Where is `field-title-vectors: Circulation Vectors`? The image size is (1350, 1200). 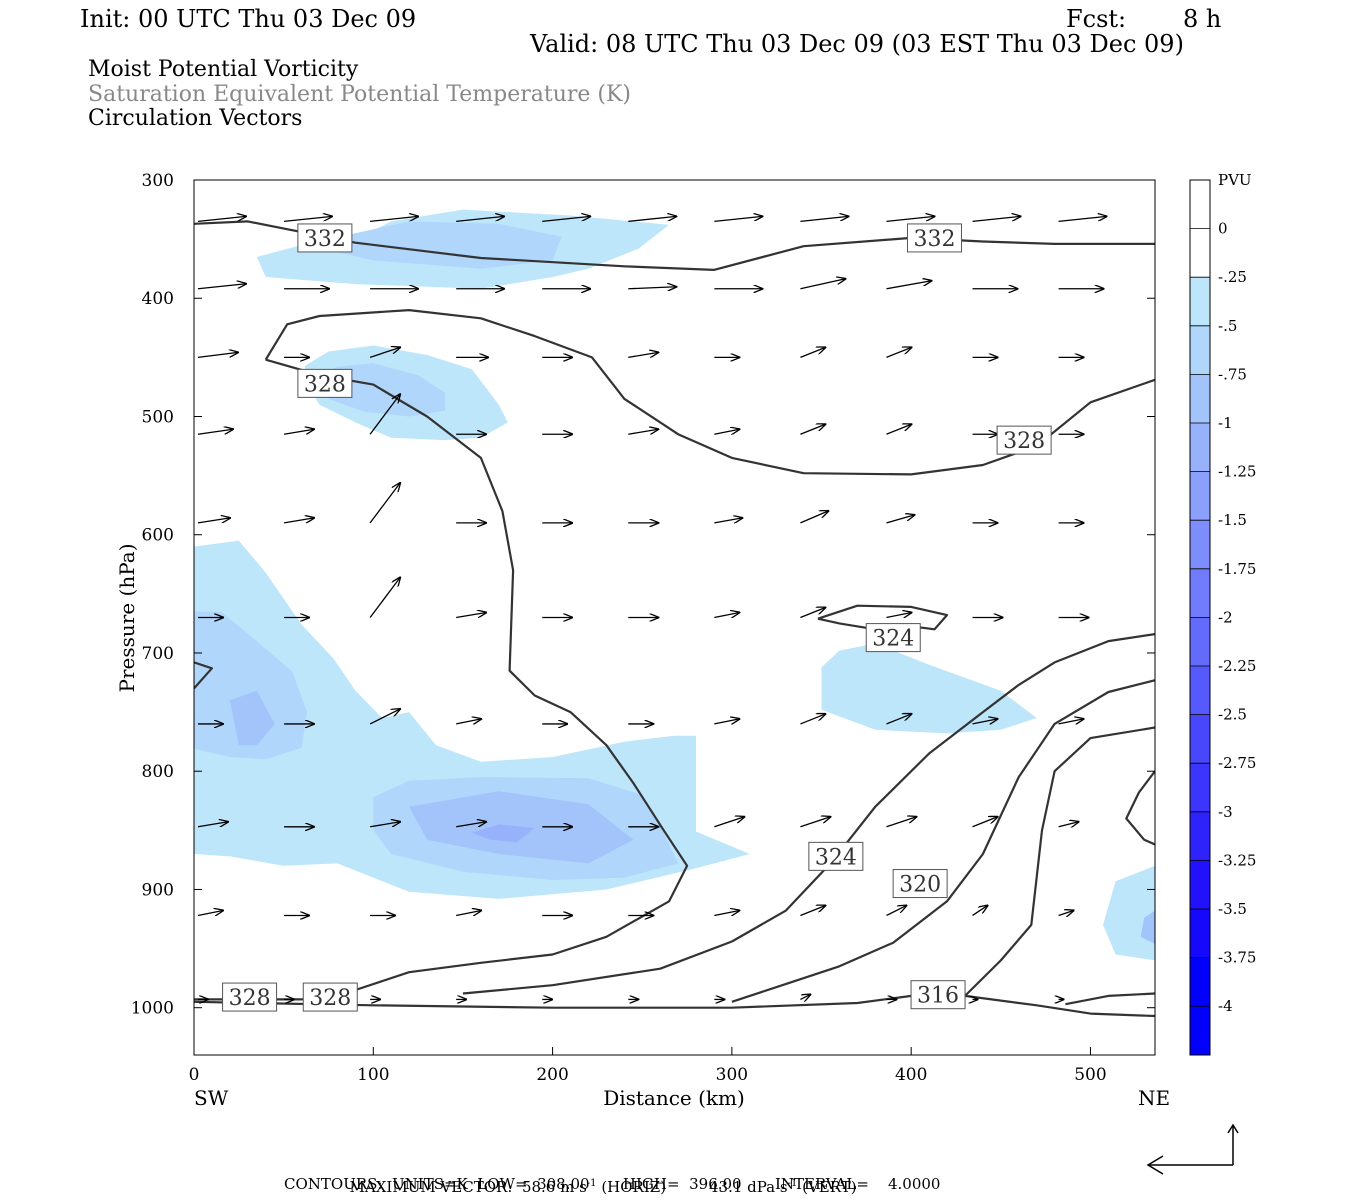 field-title-vectors: Circulation Vectors is located at coordinates (195, 118).